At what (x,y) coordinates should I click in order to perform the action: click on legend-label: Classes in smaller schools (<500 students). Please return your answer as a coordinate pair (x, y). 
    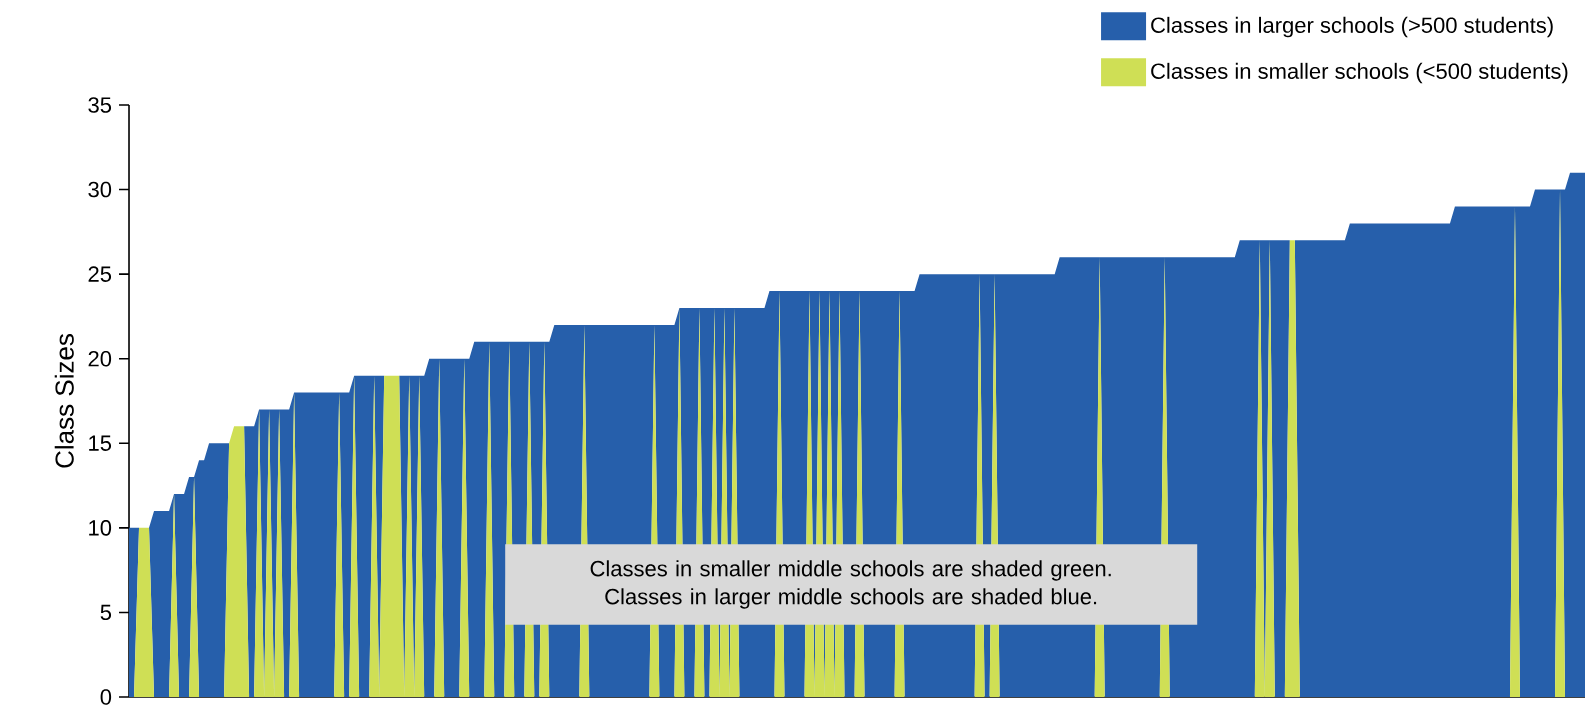
    Looking at the image, I should click on (1359, 73).